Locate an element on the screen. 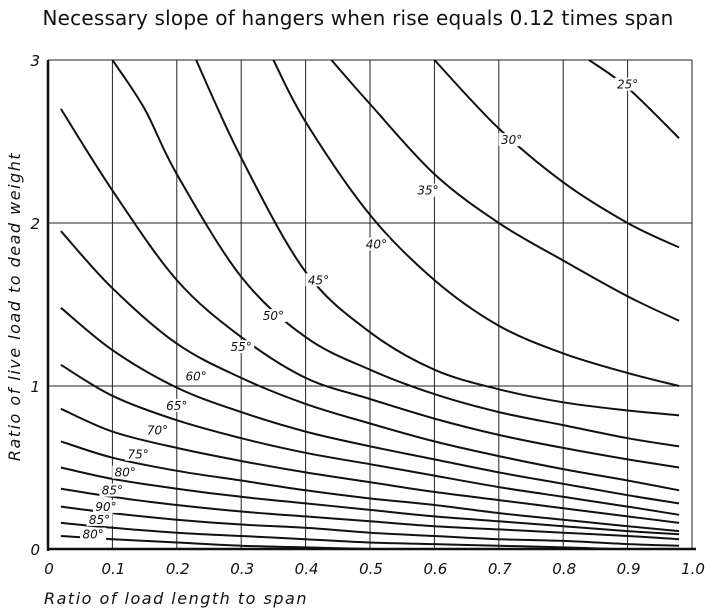  curve-label: 30° is located at coordinates (511, 140).